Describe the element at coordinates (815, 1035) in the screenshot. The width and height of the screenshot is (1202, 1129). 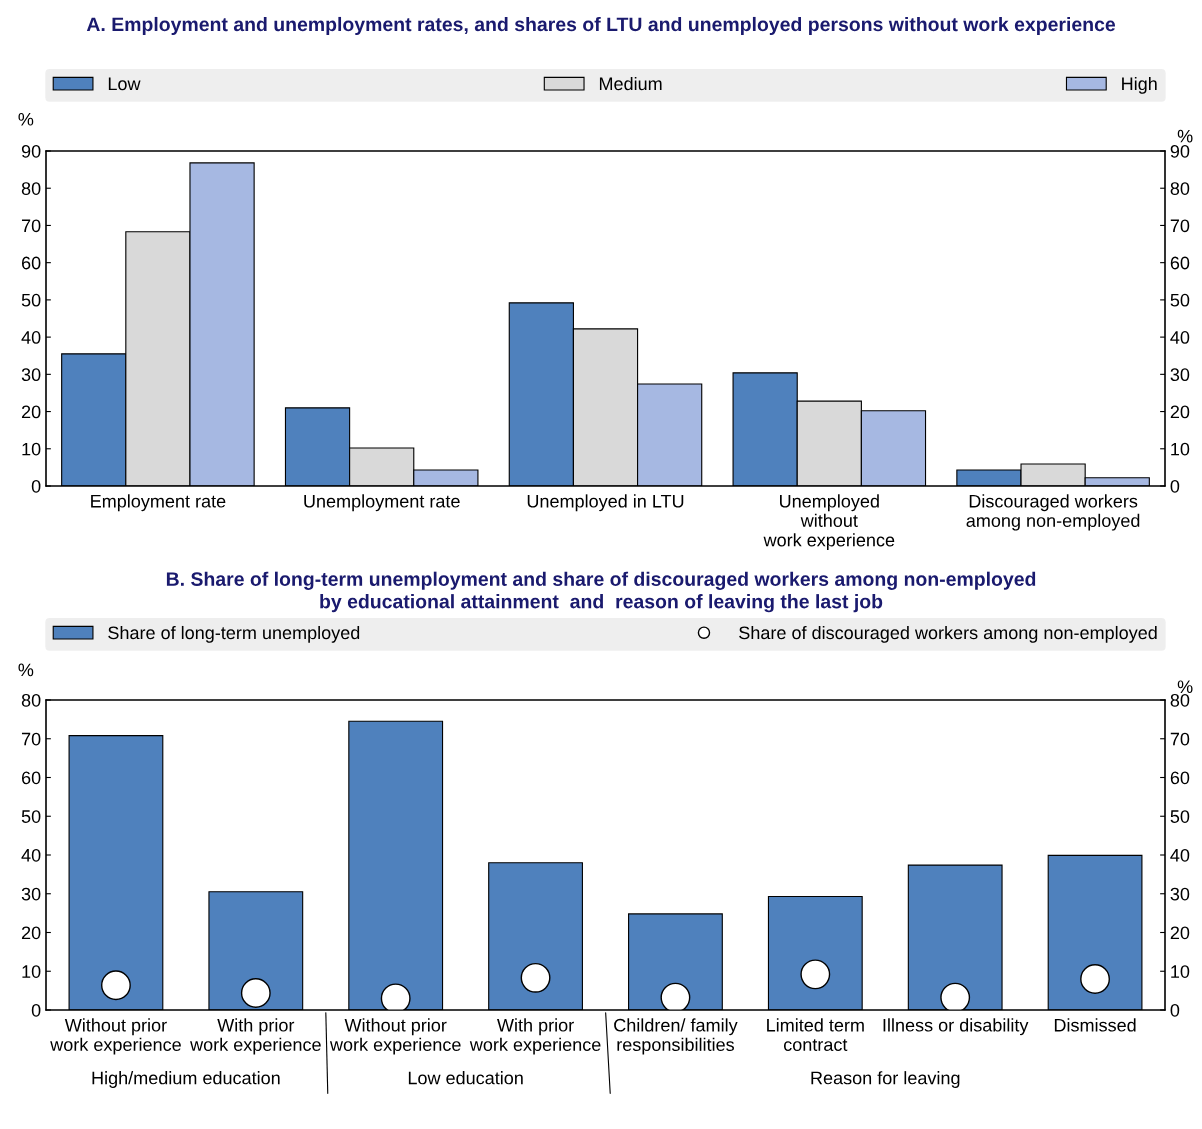
I see `x-tick-label: Limited term contract` at that location.